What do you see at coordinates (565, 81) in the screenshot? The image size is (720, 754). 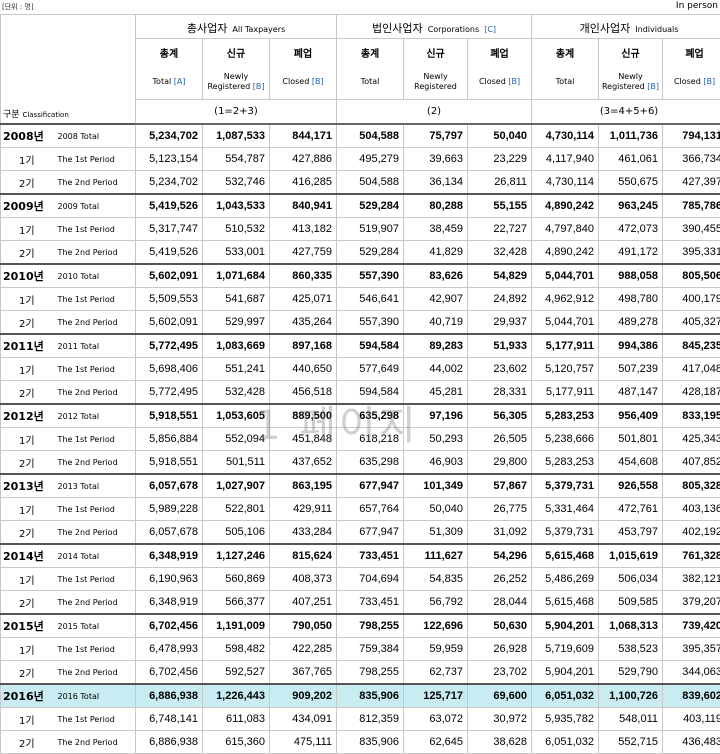 I see `subhead-en-text: Total` at bounding box center [565, 81].